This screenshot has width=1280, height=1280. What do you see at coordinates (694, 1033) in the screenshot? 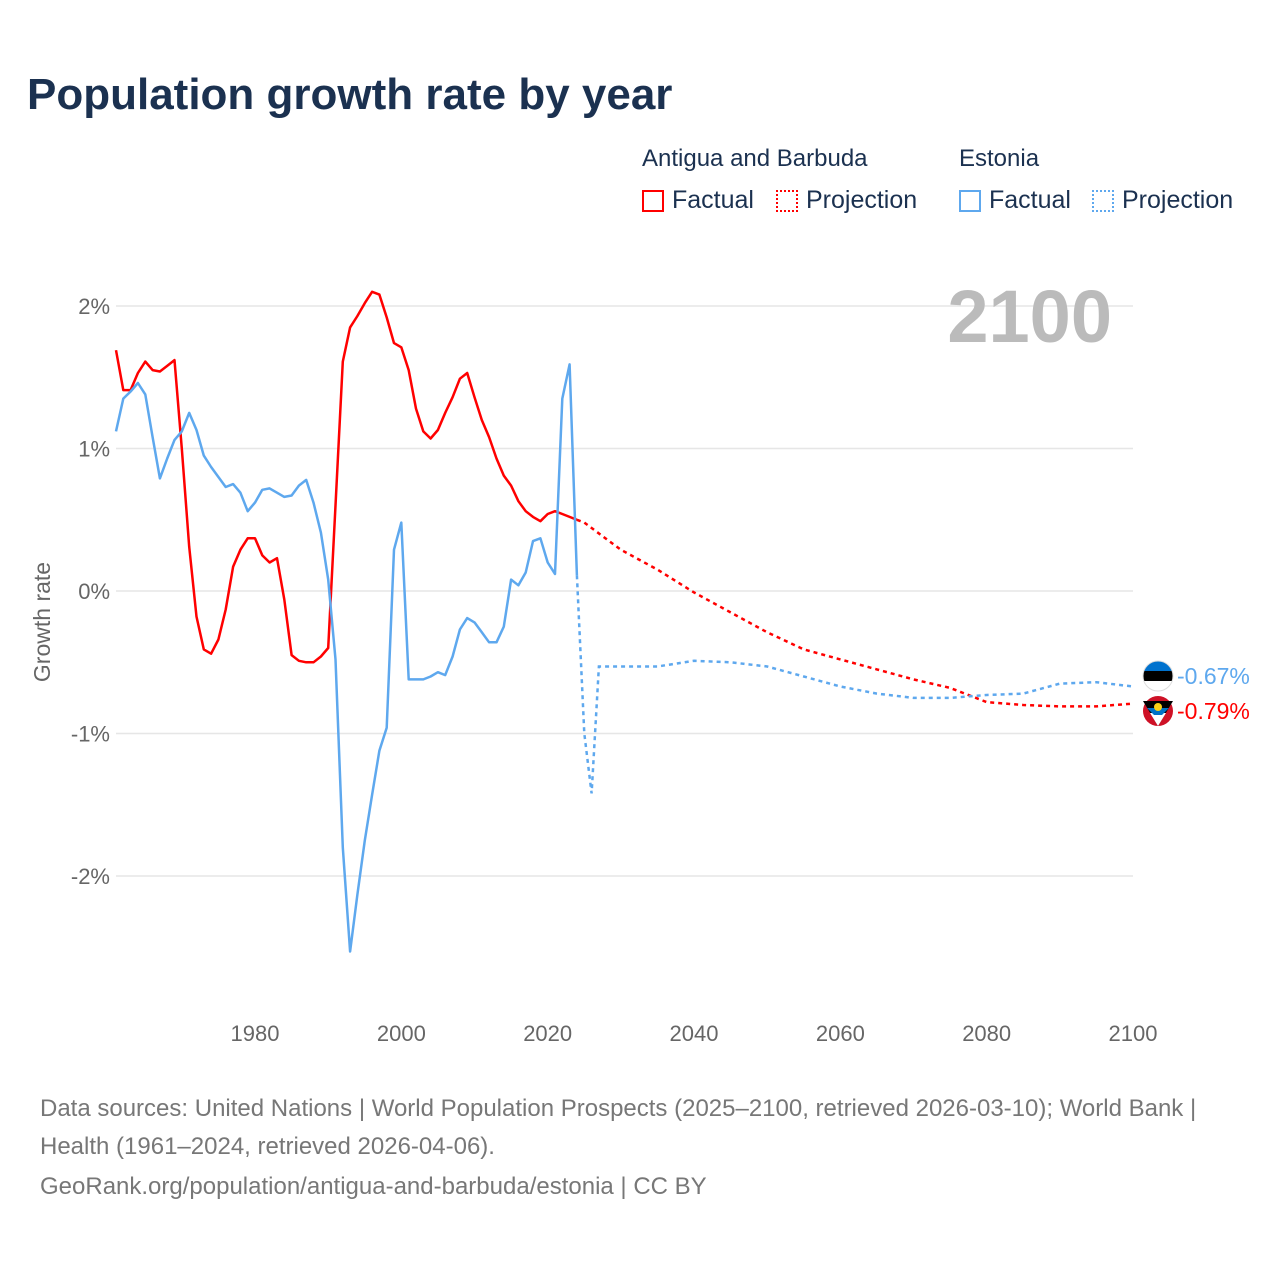
I see `x-tick-label: 2040` at bounding box center [694, 1033].